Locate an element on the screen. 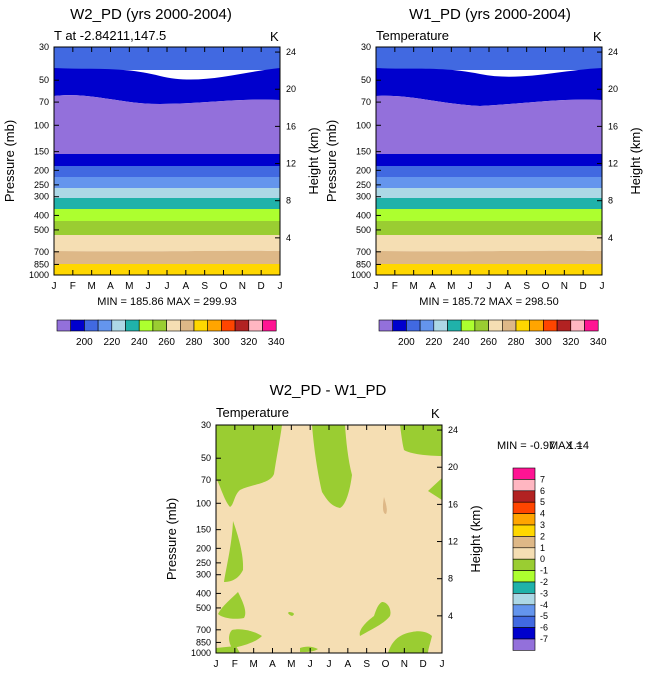  pressure-label: 700 is located at coordinates (363, 252).